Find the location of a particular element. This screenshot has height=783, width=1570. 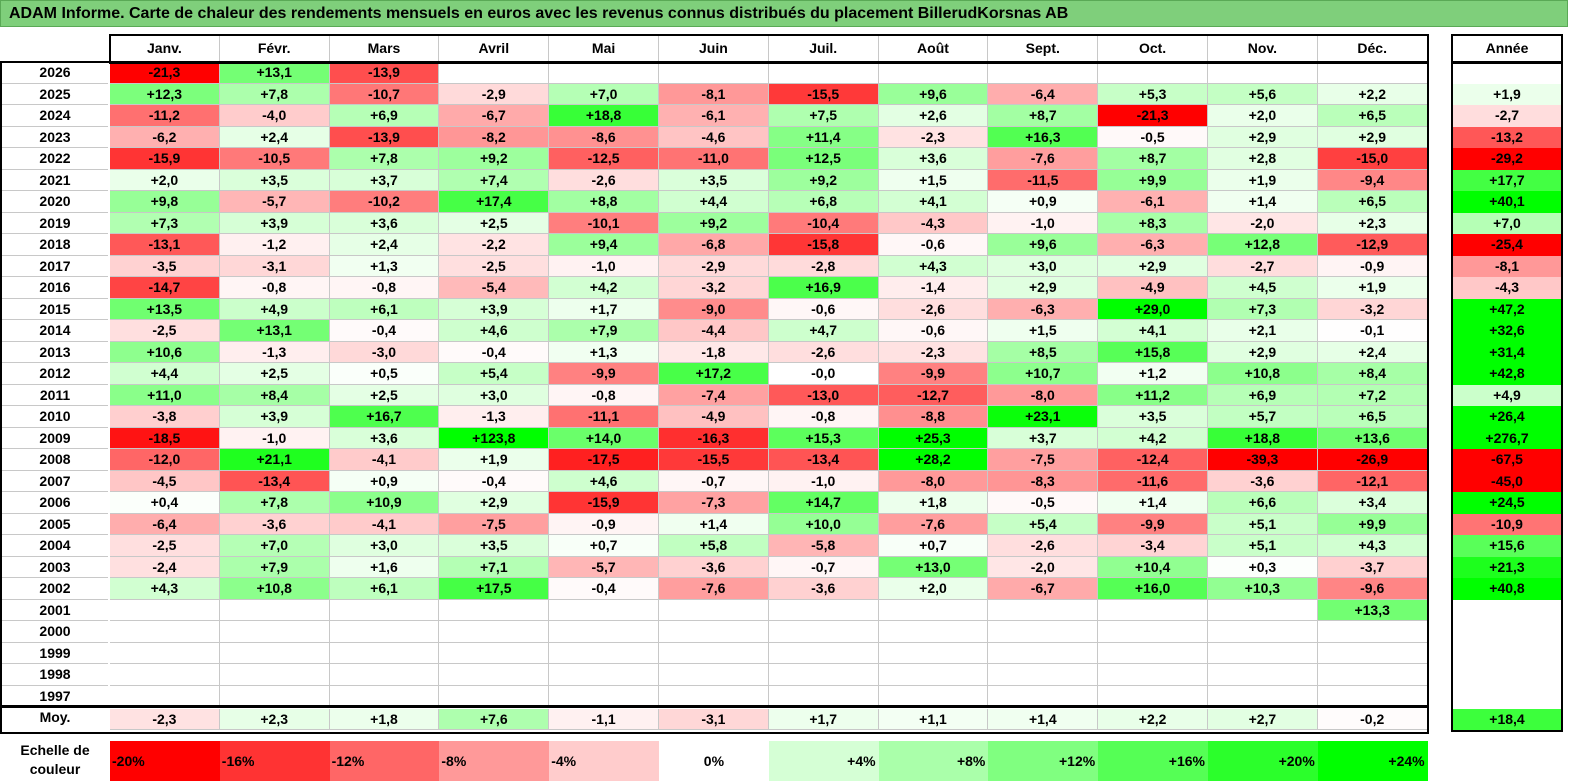

color-scale-stop: -12% is located at coordinates (384, 761).